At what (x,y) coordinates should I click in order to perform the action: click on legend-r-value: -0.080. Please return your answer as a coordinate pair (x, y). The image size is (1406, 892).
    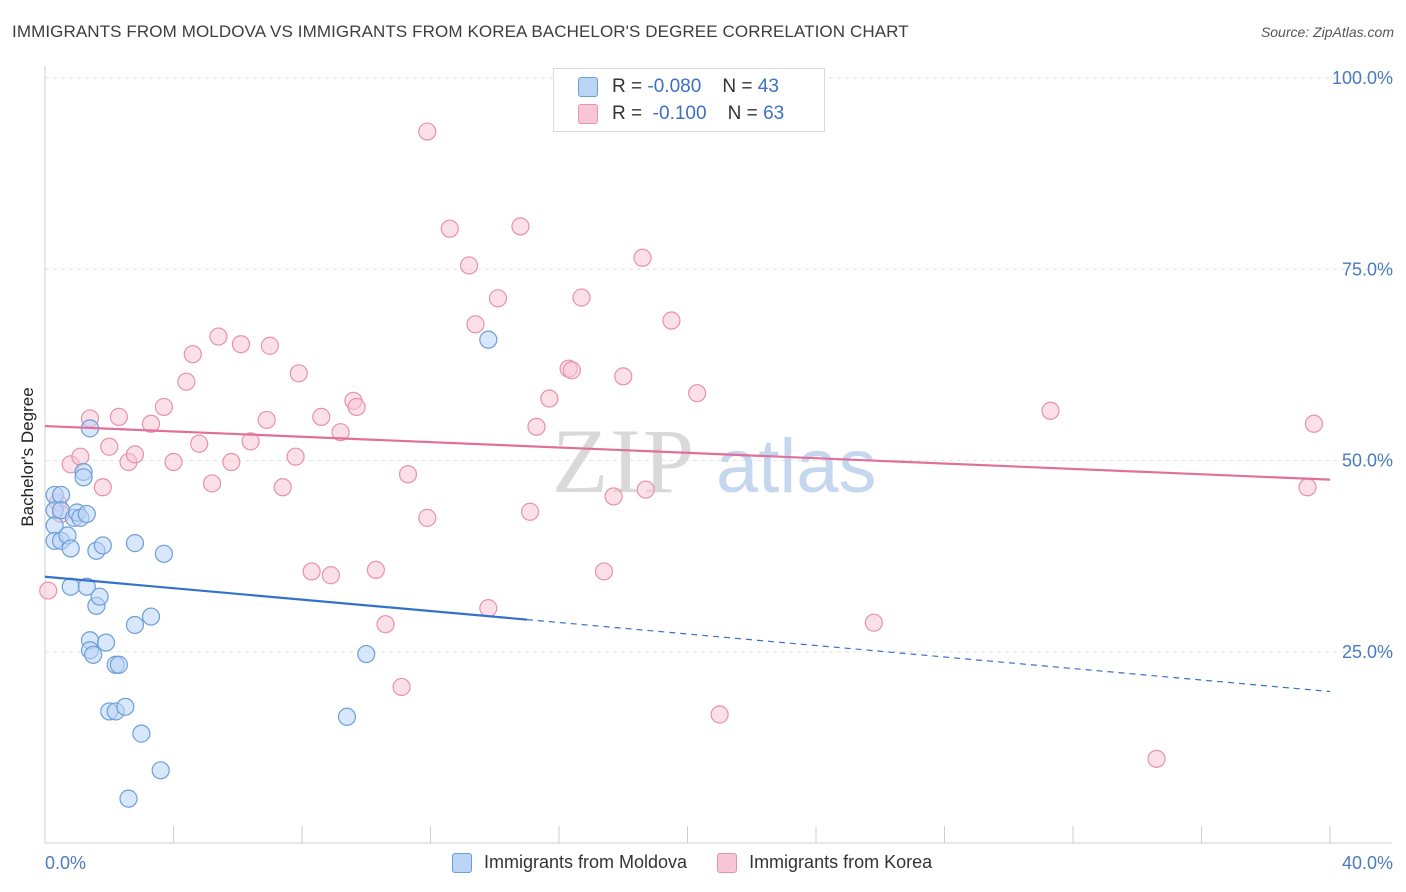
    Looking at the image, I should click on (674, 86).